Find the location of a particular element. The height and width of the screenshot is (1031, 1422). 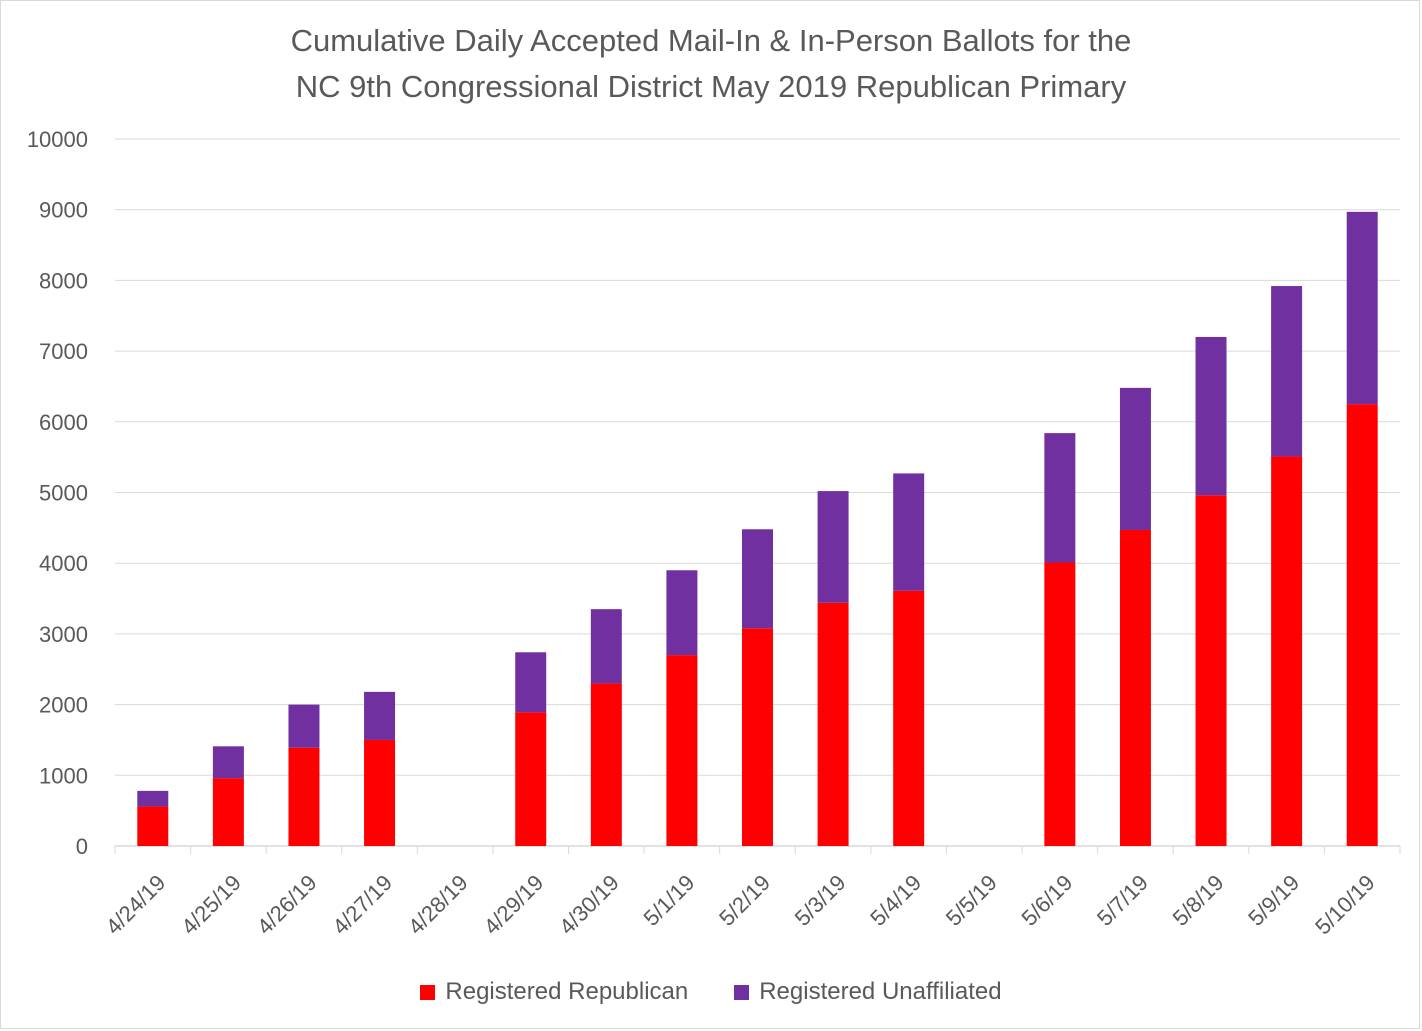

x-tick-label: 4/30/19 is located at coordinates (589, 905).